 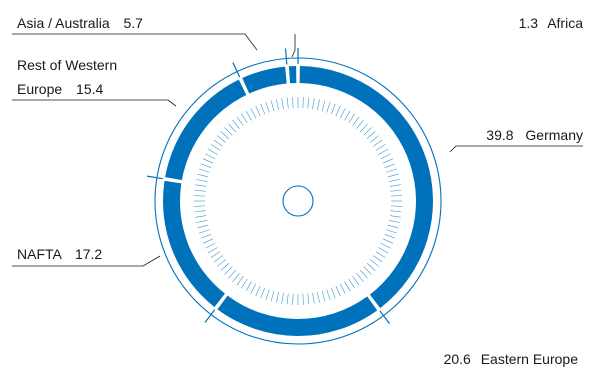 What do you see at coordinates (529, 359) in the screenshot?
I see `label-eastern-name: Eastern Europe` at bounding box center [529, 359].